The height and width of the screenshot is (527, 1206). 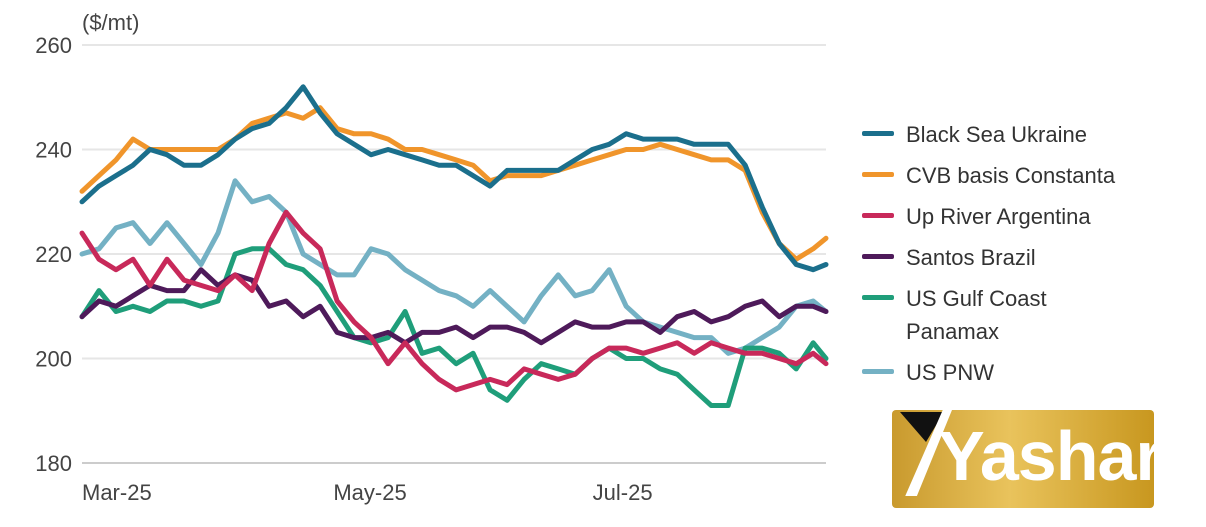 I want to click on legend-item-up-river-argentina: Up River Argentina, so click(x=1019, y=220).